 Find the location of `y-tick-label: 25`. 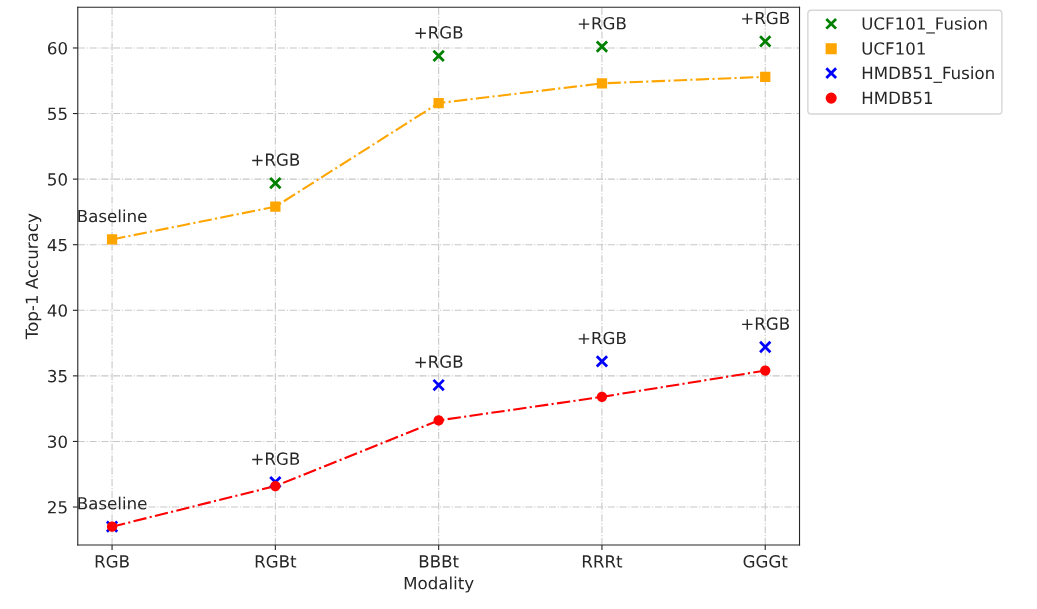

y-tick-label: 25 is located at coordinates (57, 507).